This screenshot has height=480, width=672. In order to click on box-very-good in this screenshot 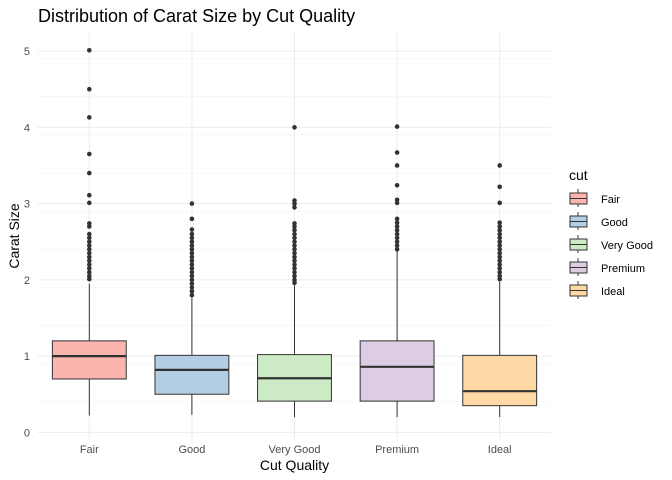, I will do `click(294, 271)`.